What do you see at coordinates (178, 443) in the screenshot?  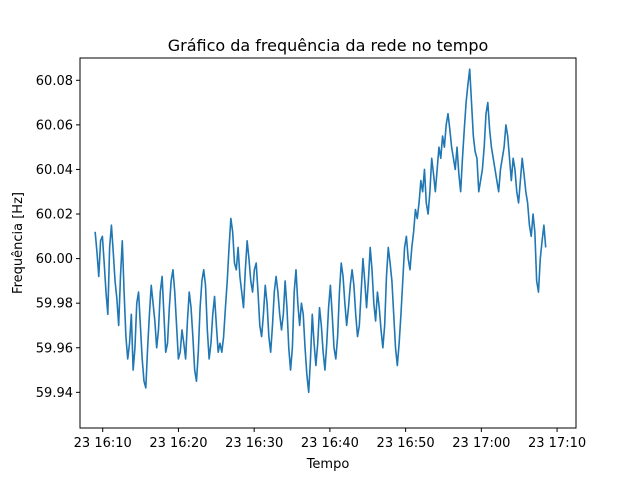 I see `x-tick-label: 23 16:20` at bounding box center [178, 443].